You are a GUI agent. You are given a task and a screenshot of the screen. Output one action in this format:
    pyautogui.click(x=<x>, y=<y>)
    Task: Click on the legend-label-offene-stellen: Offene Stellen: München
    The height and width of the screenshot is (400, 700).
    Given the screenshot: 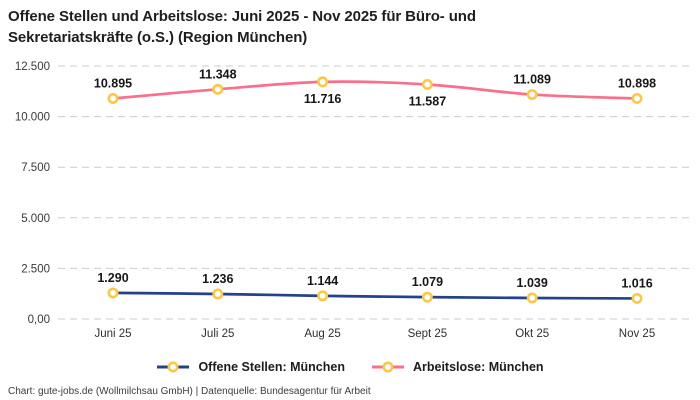 What is the action you would take?
    pyautogui.click(x=271, y=367)
    